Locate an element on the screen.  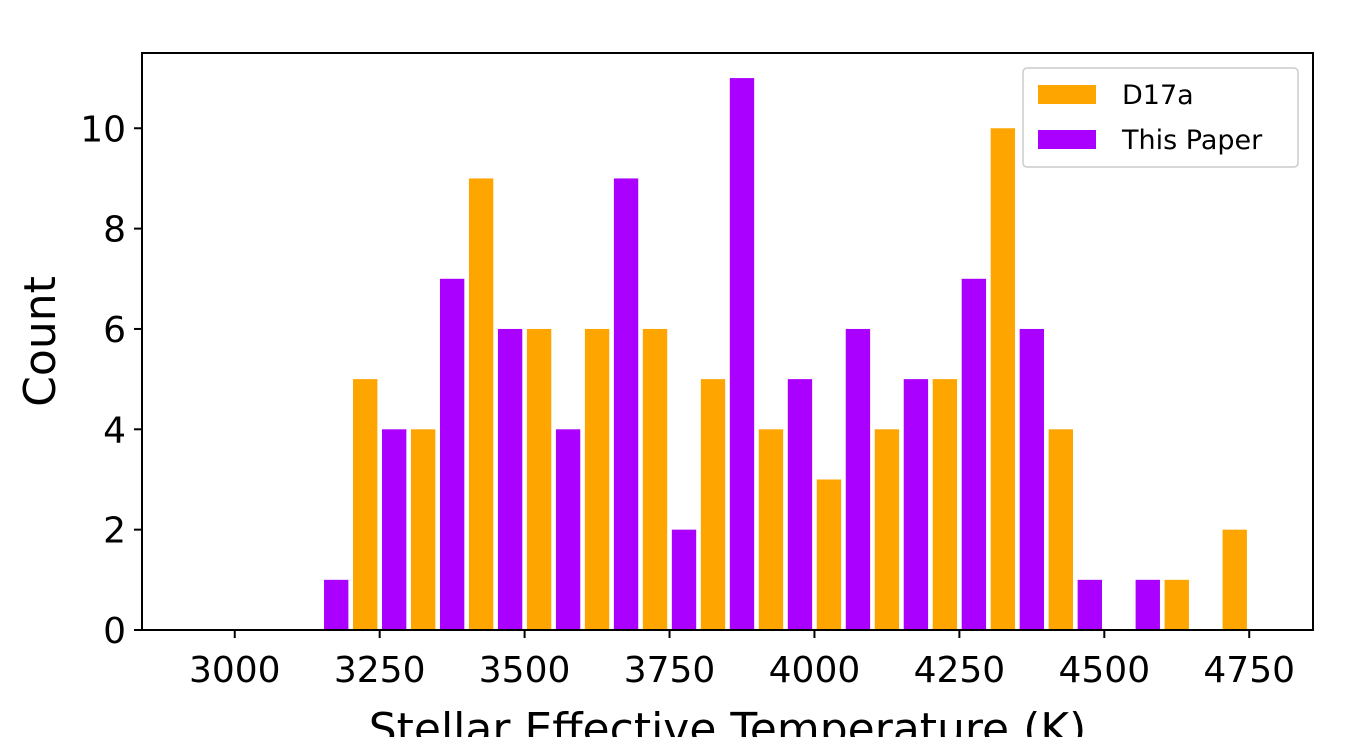
x-tick-label: 4500 is located at coordinates (1104, 670).